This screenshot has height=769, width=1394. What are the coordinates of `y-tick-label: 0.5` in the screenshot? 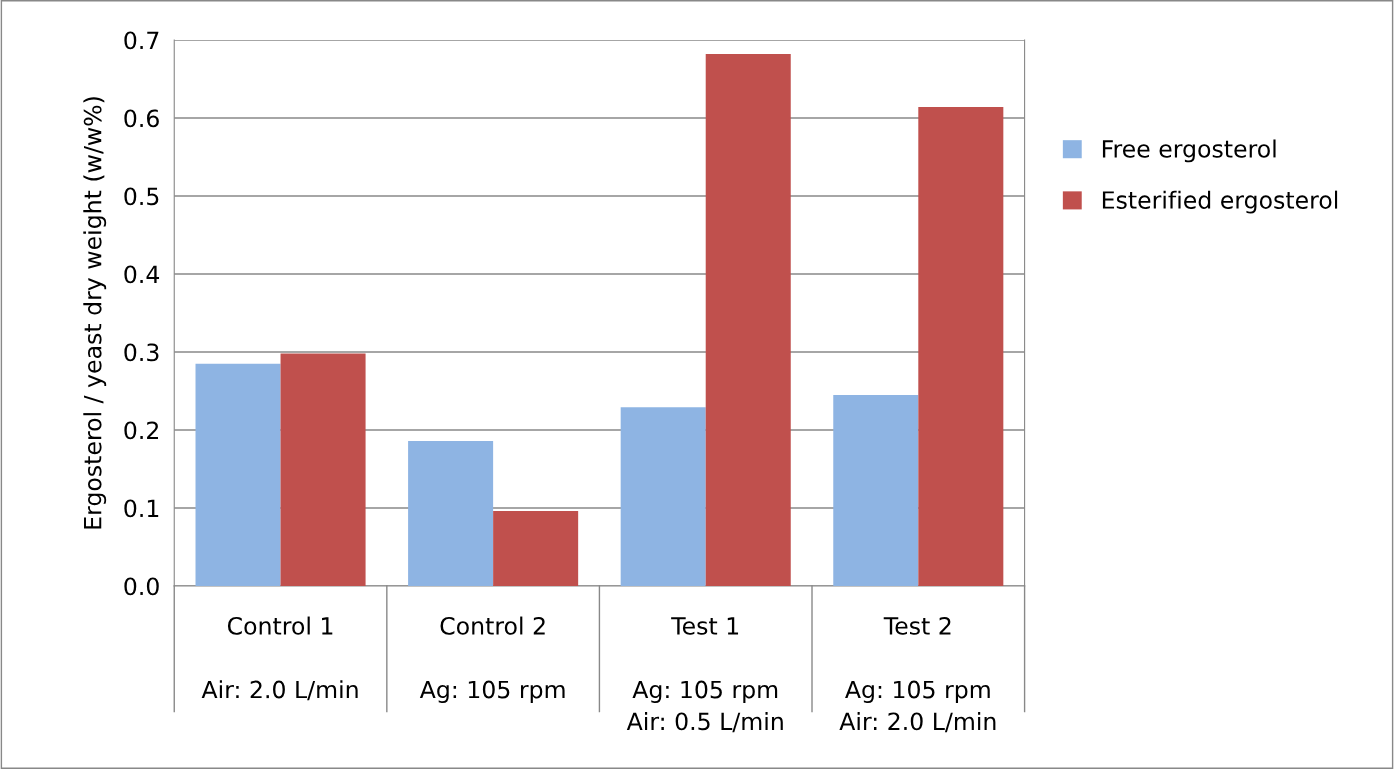 It's located at (141, 196).